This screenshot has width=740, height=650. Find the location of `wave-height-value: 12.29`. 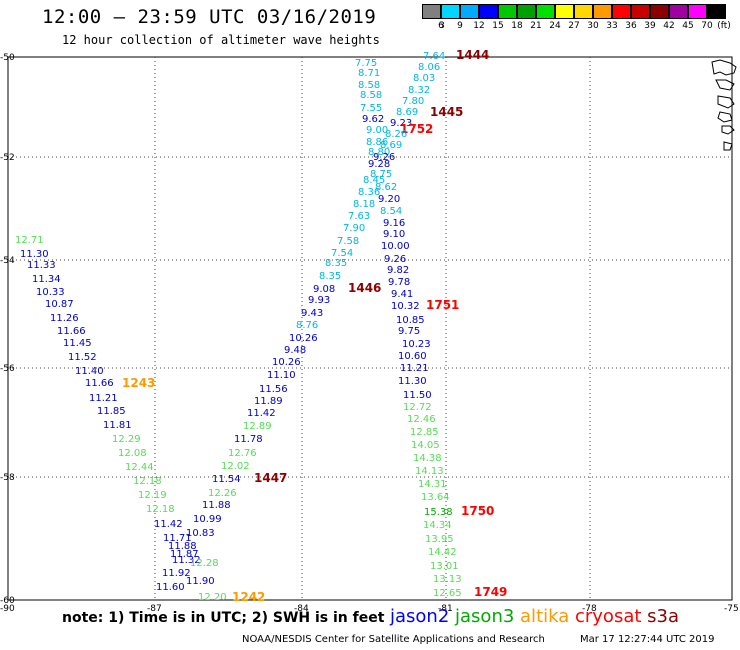

wave-height-value: 12.29 is located at coordinates (126, 439).